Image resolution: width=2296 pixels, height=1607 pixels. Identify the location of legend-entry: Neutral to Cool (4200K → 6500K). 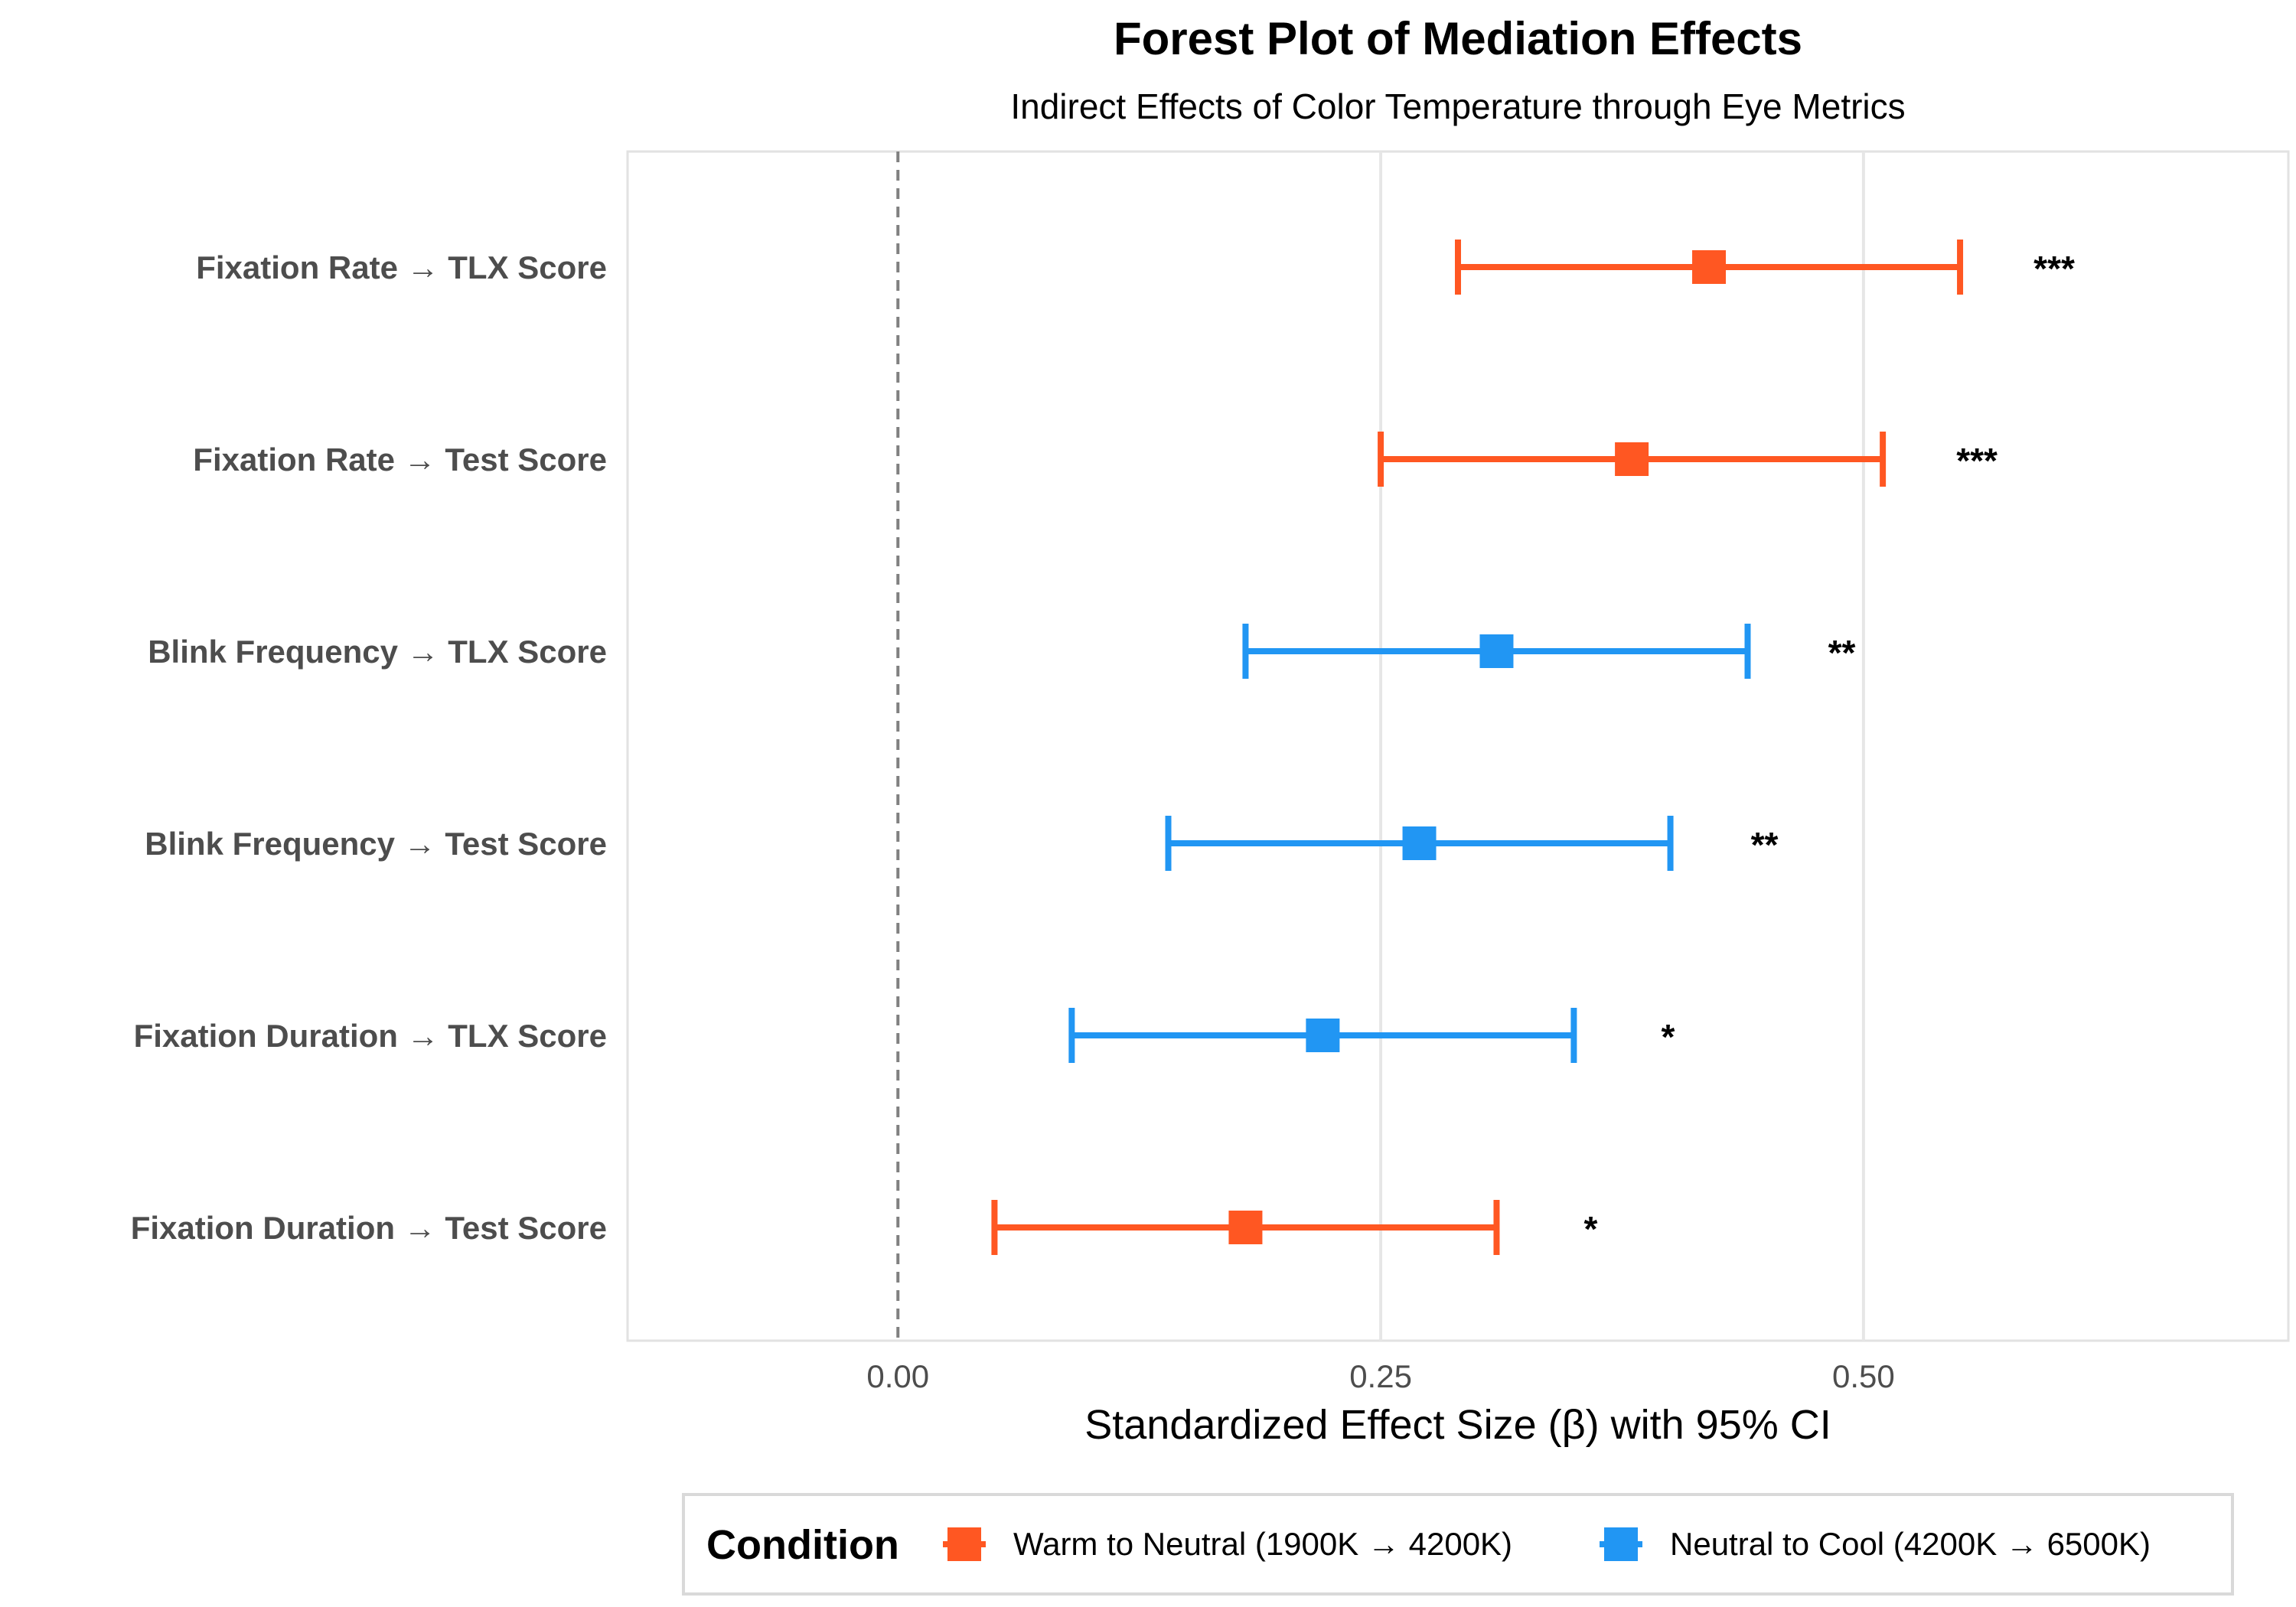
(1875, 1544).